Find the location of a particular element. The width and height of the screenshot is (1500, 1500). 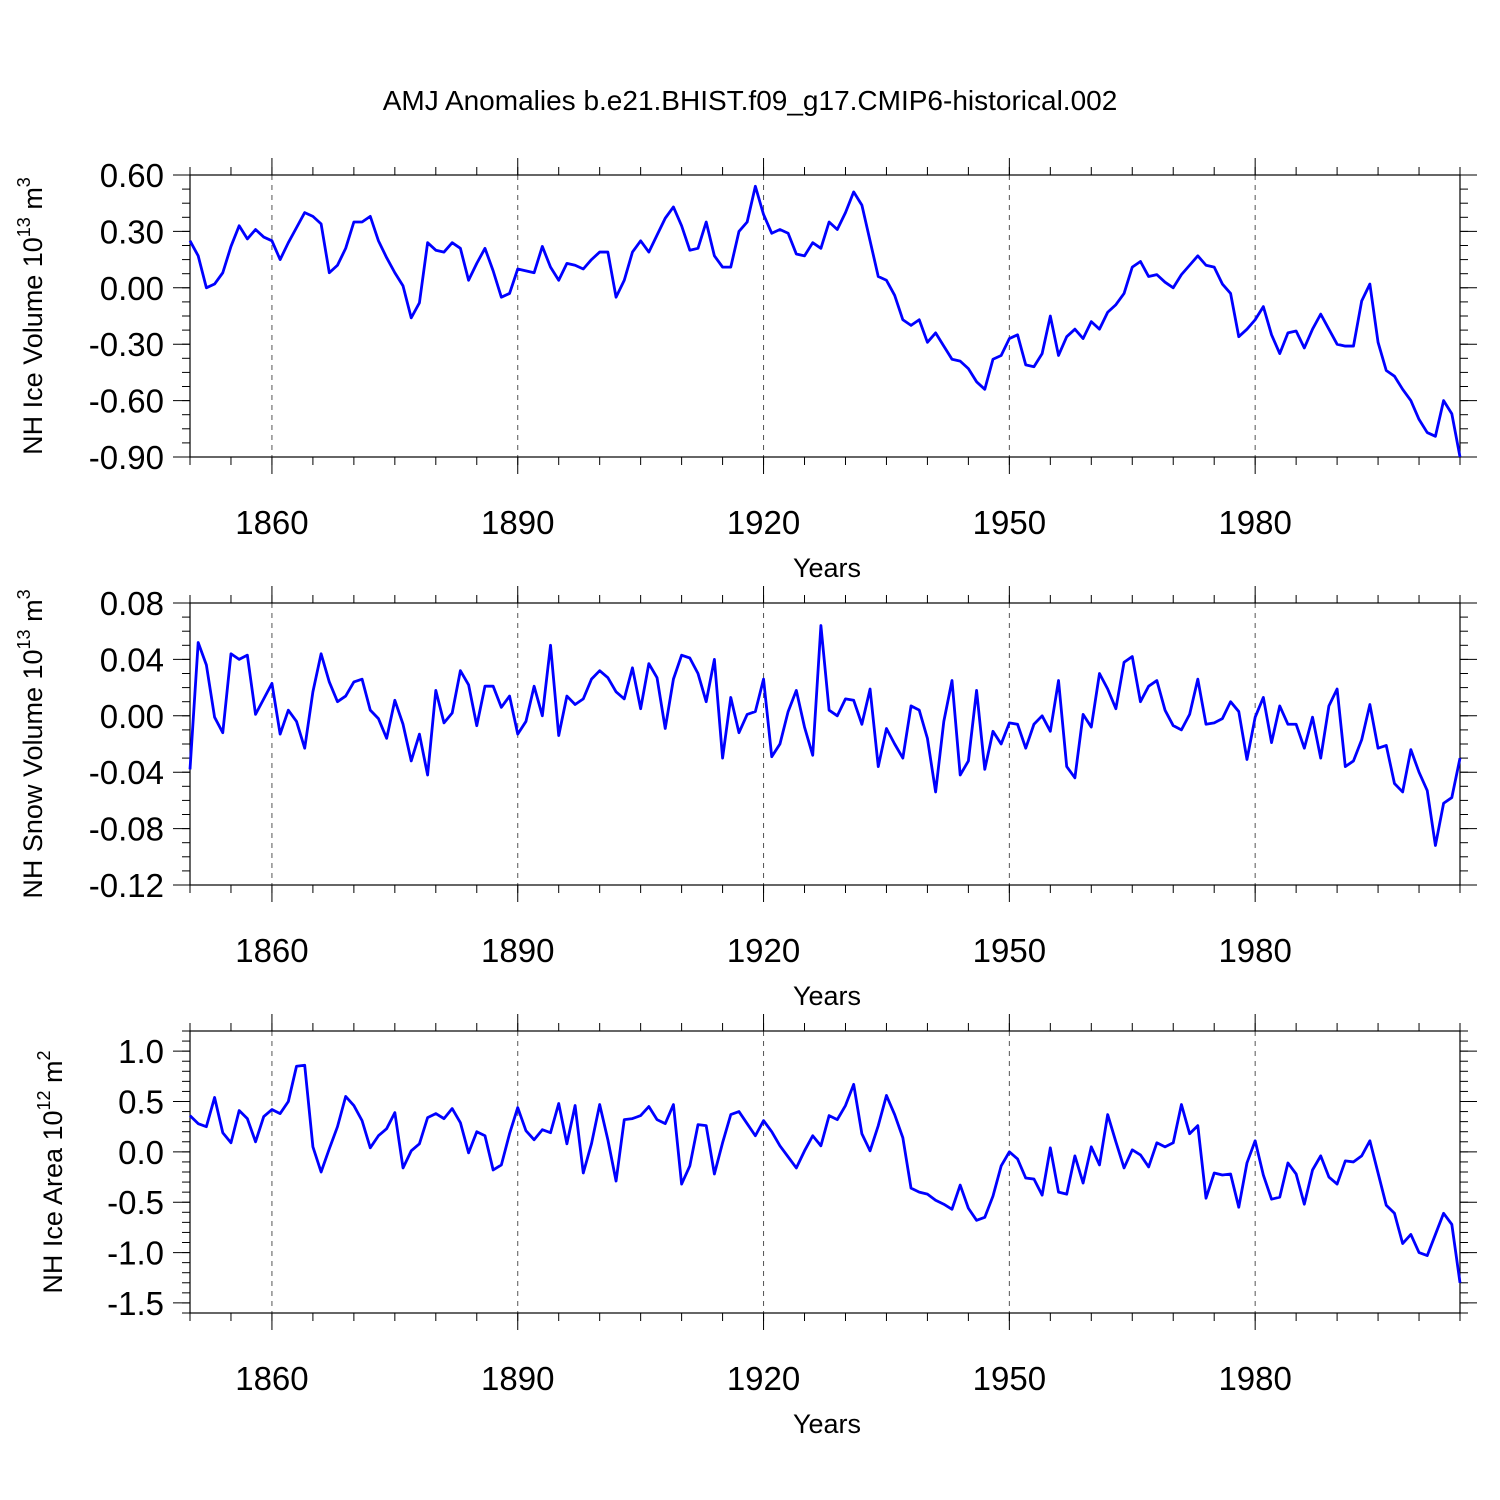

y-tick-label: 0.0 is located at coordinates (141, 1152).